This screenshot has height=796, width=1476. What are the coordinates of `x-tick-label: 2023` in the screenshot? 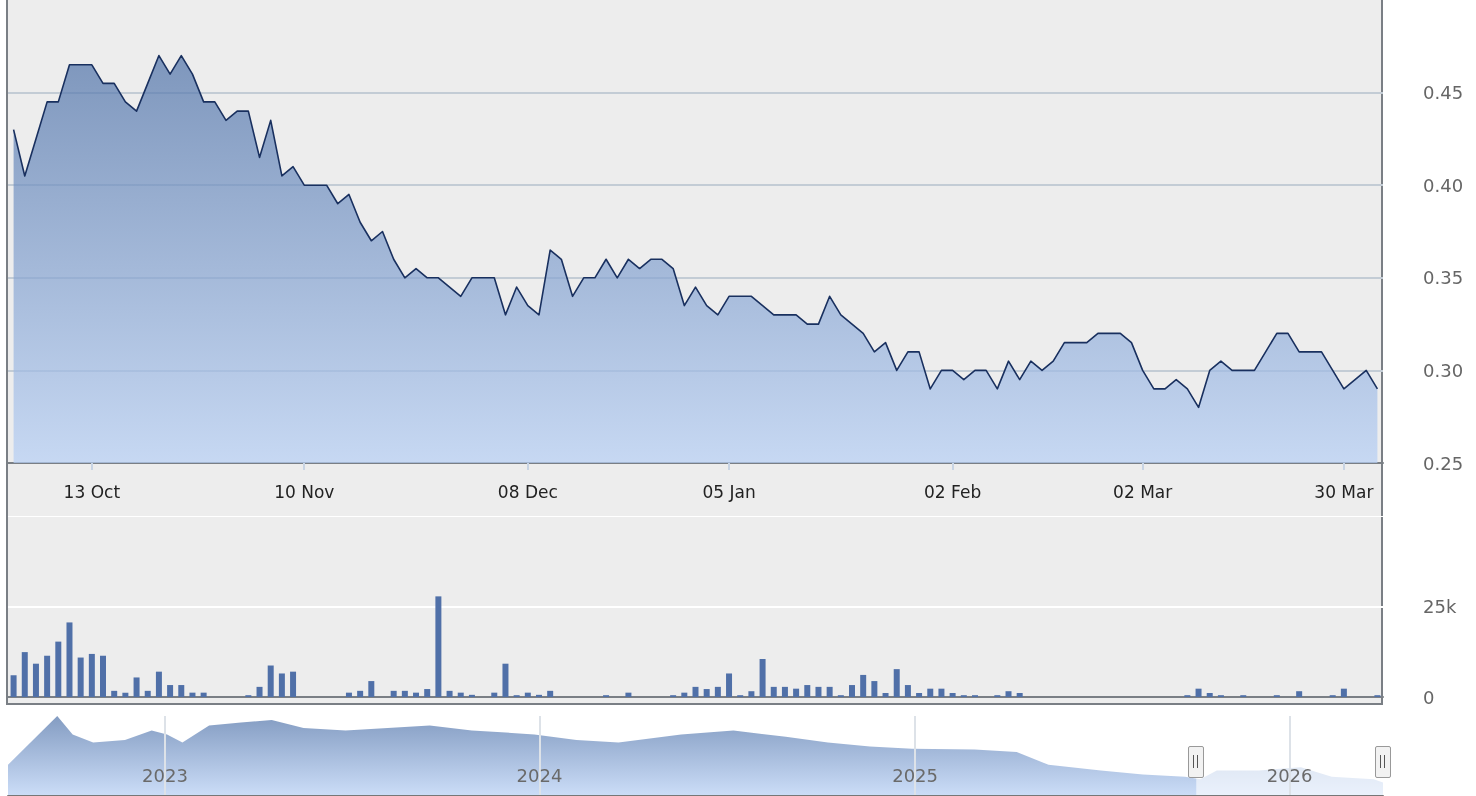 It's located at (165, 775).